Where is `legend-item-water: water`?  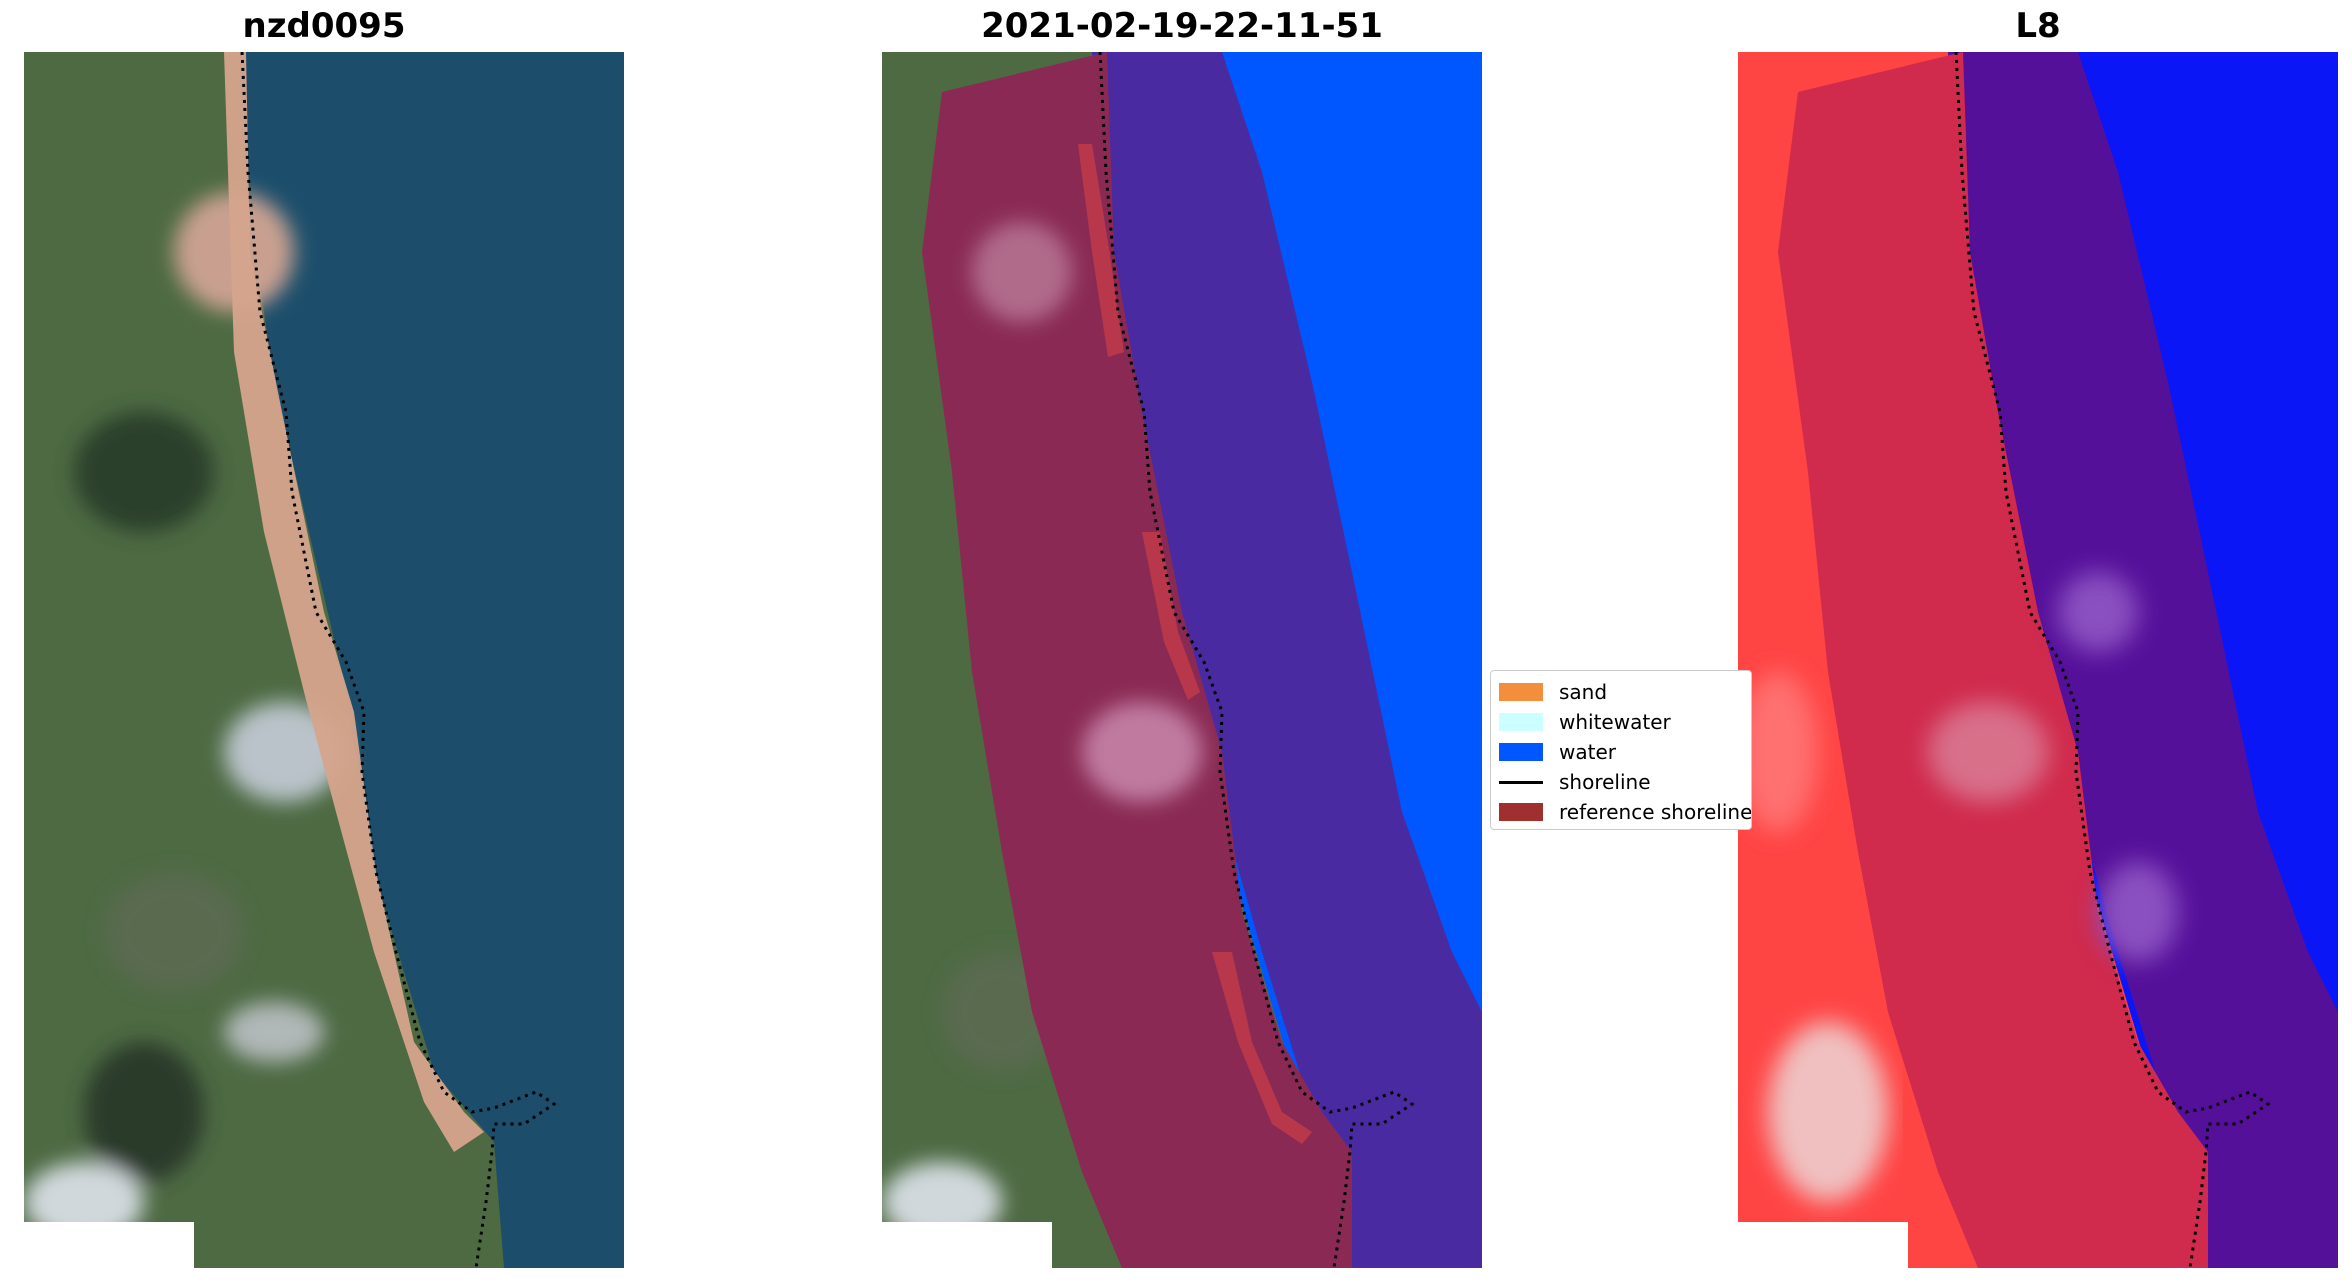 legend-item-water: water is located at coordinates (1621, 752).